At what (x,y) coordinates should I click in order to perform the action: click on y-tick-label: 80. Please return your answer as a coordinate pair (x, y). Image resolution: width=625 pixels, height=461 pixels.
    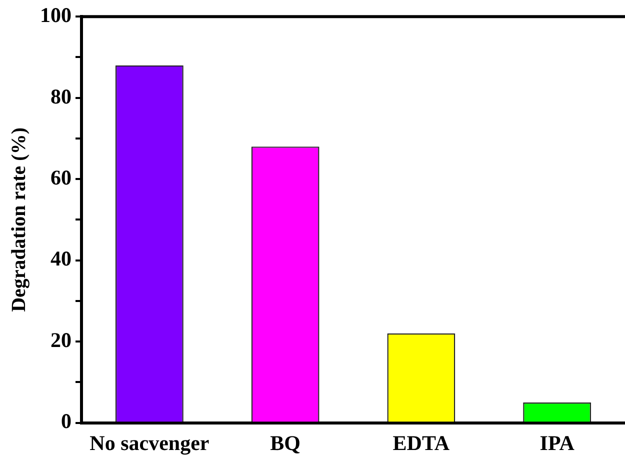
    Looking at the image, I should click on (61, 96).